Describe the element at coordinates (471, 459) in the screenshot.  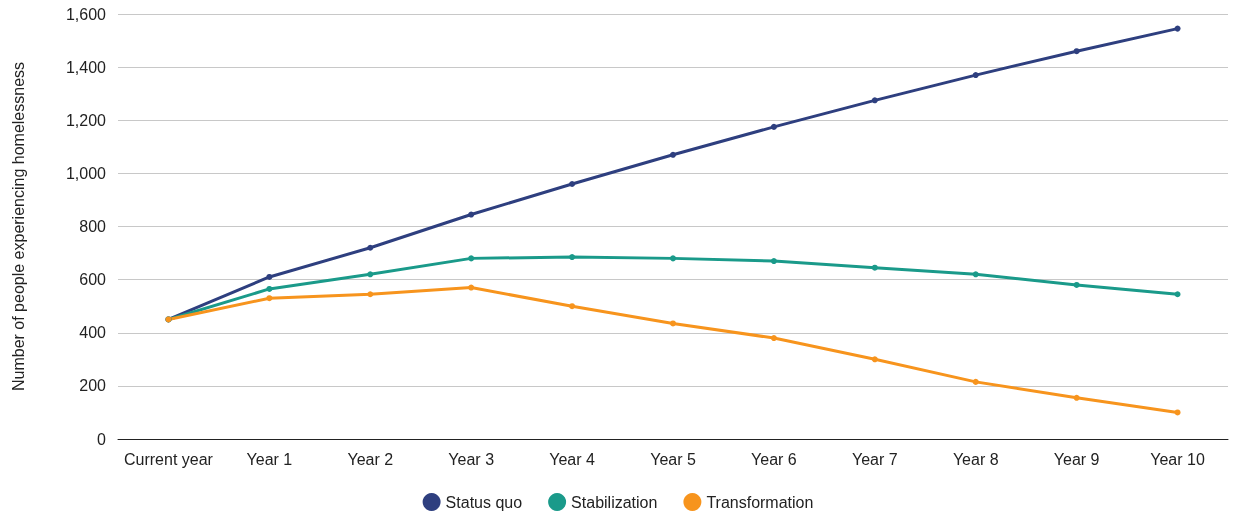
I see `x-tick-label: Year 3` at that location.